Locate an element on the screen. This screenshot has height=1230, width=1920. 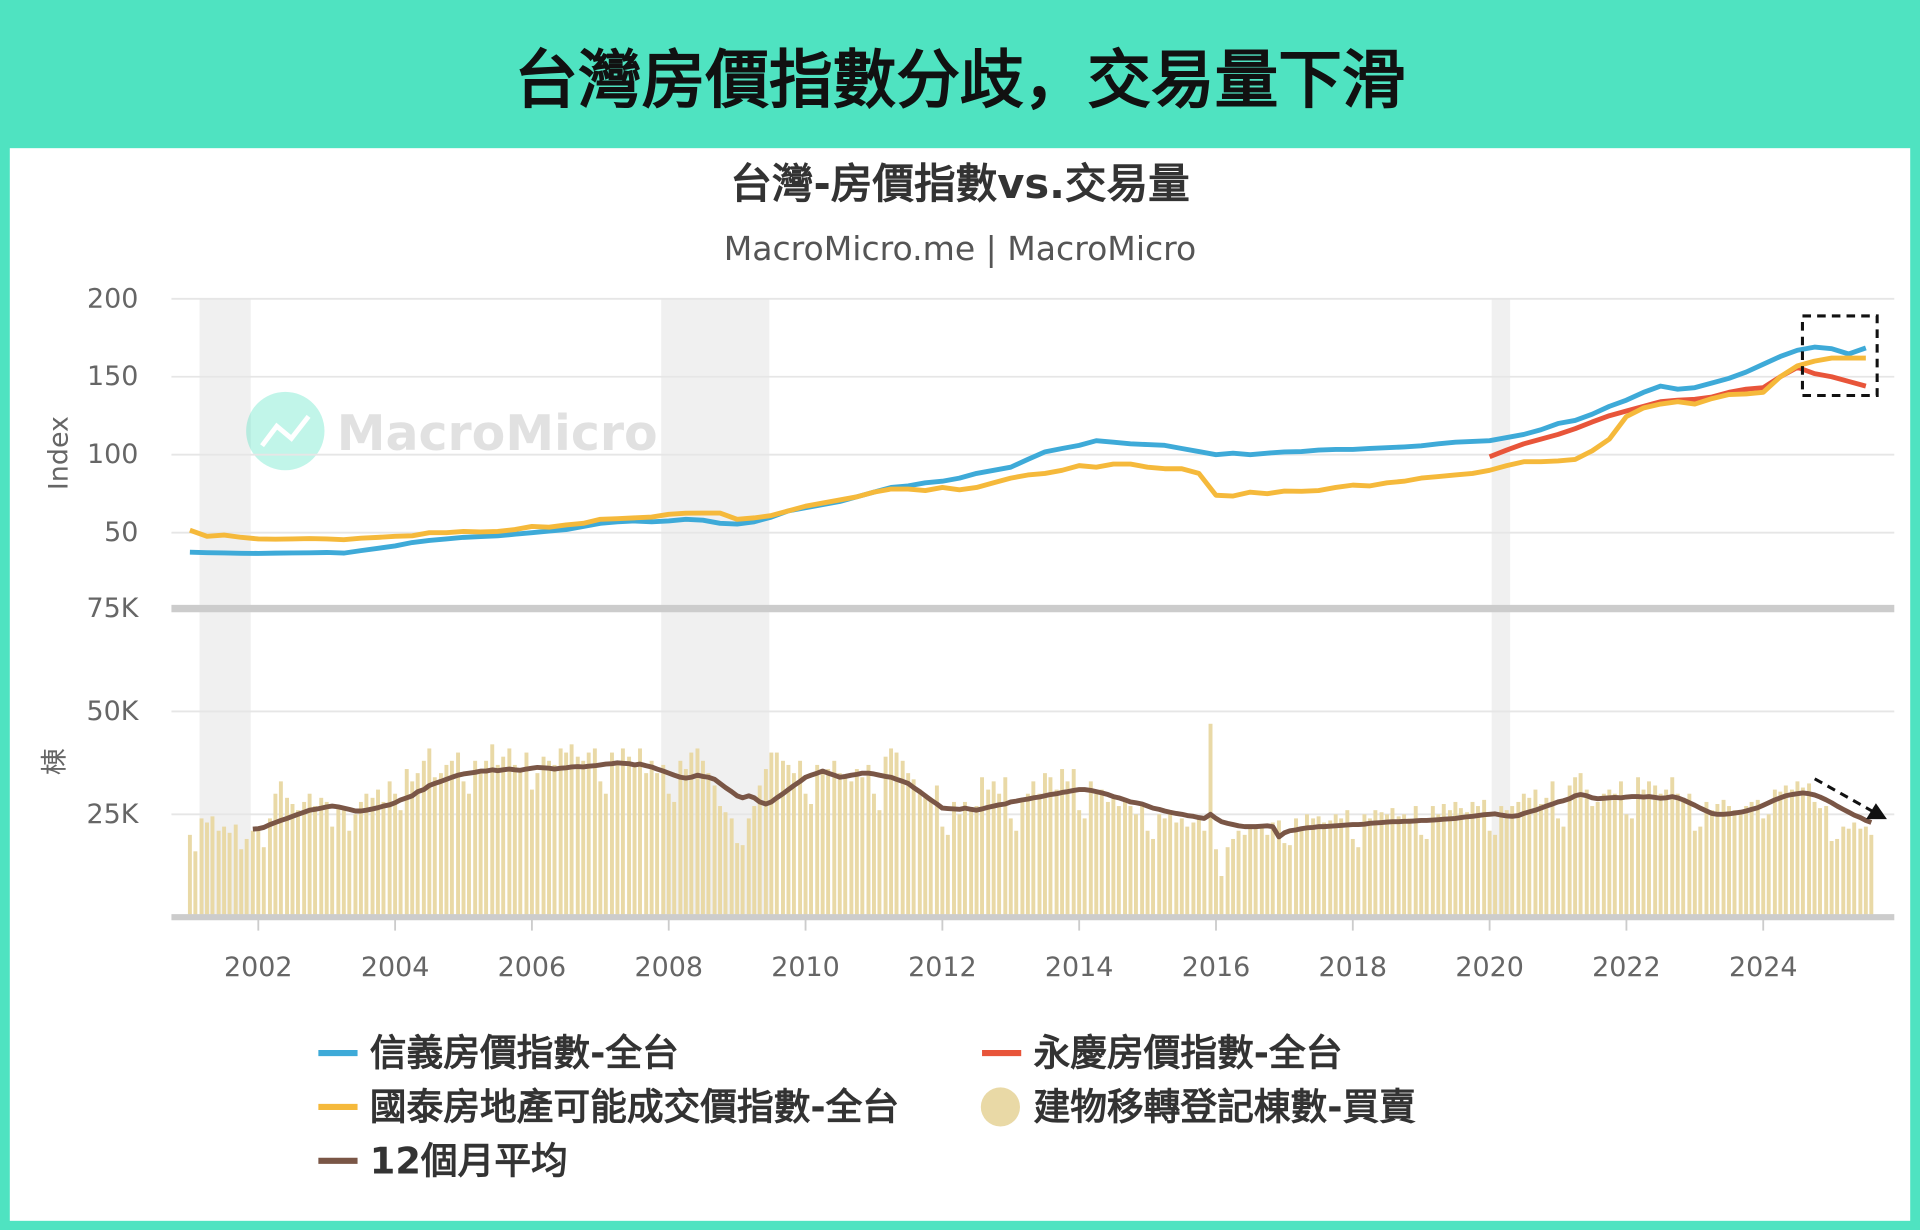
x-tick-label: 2022 is located at coordinates (1626, 967).